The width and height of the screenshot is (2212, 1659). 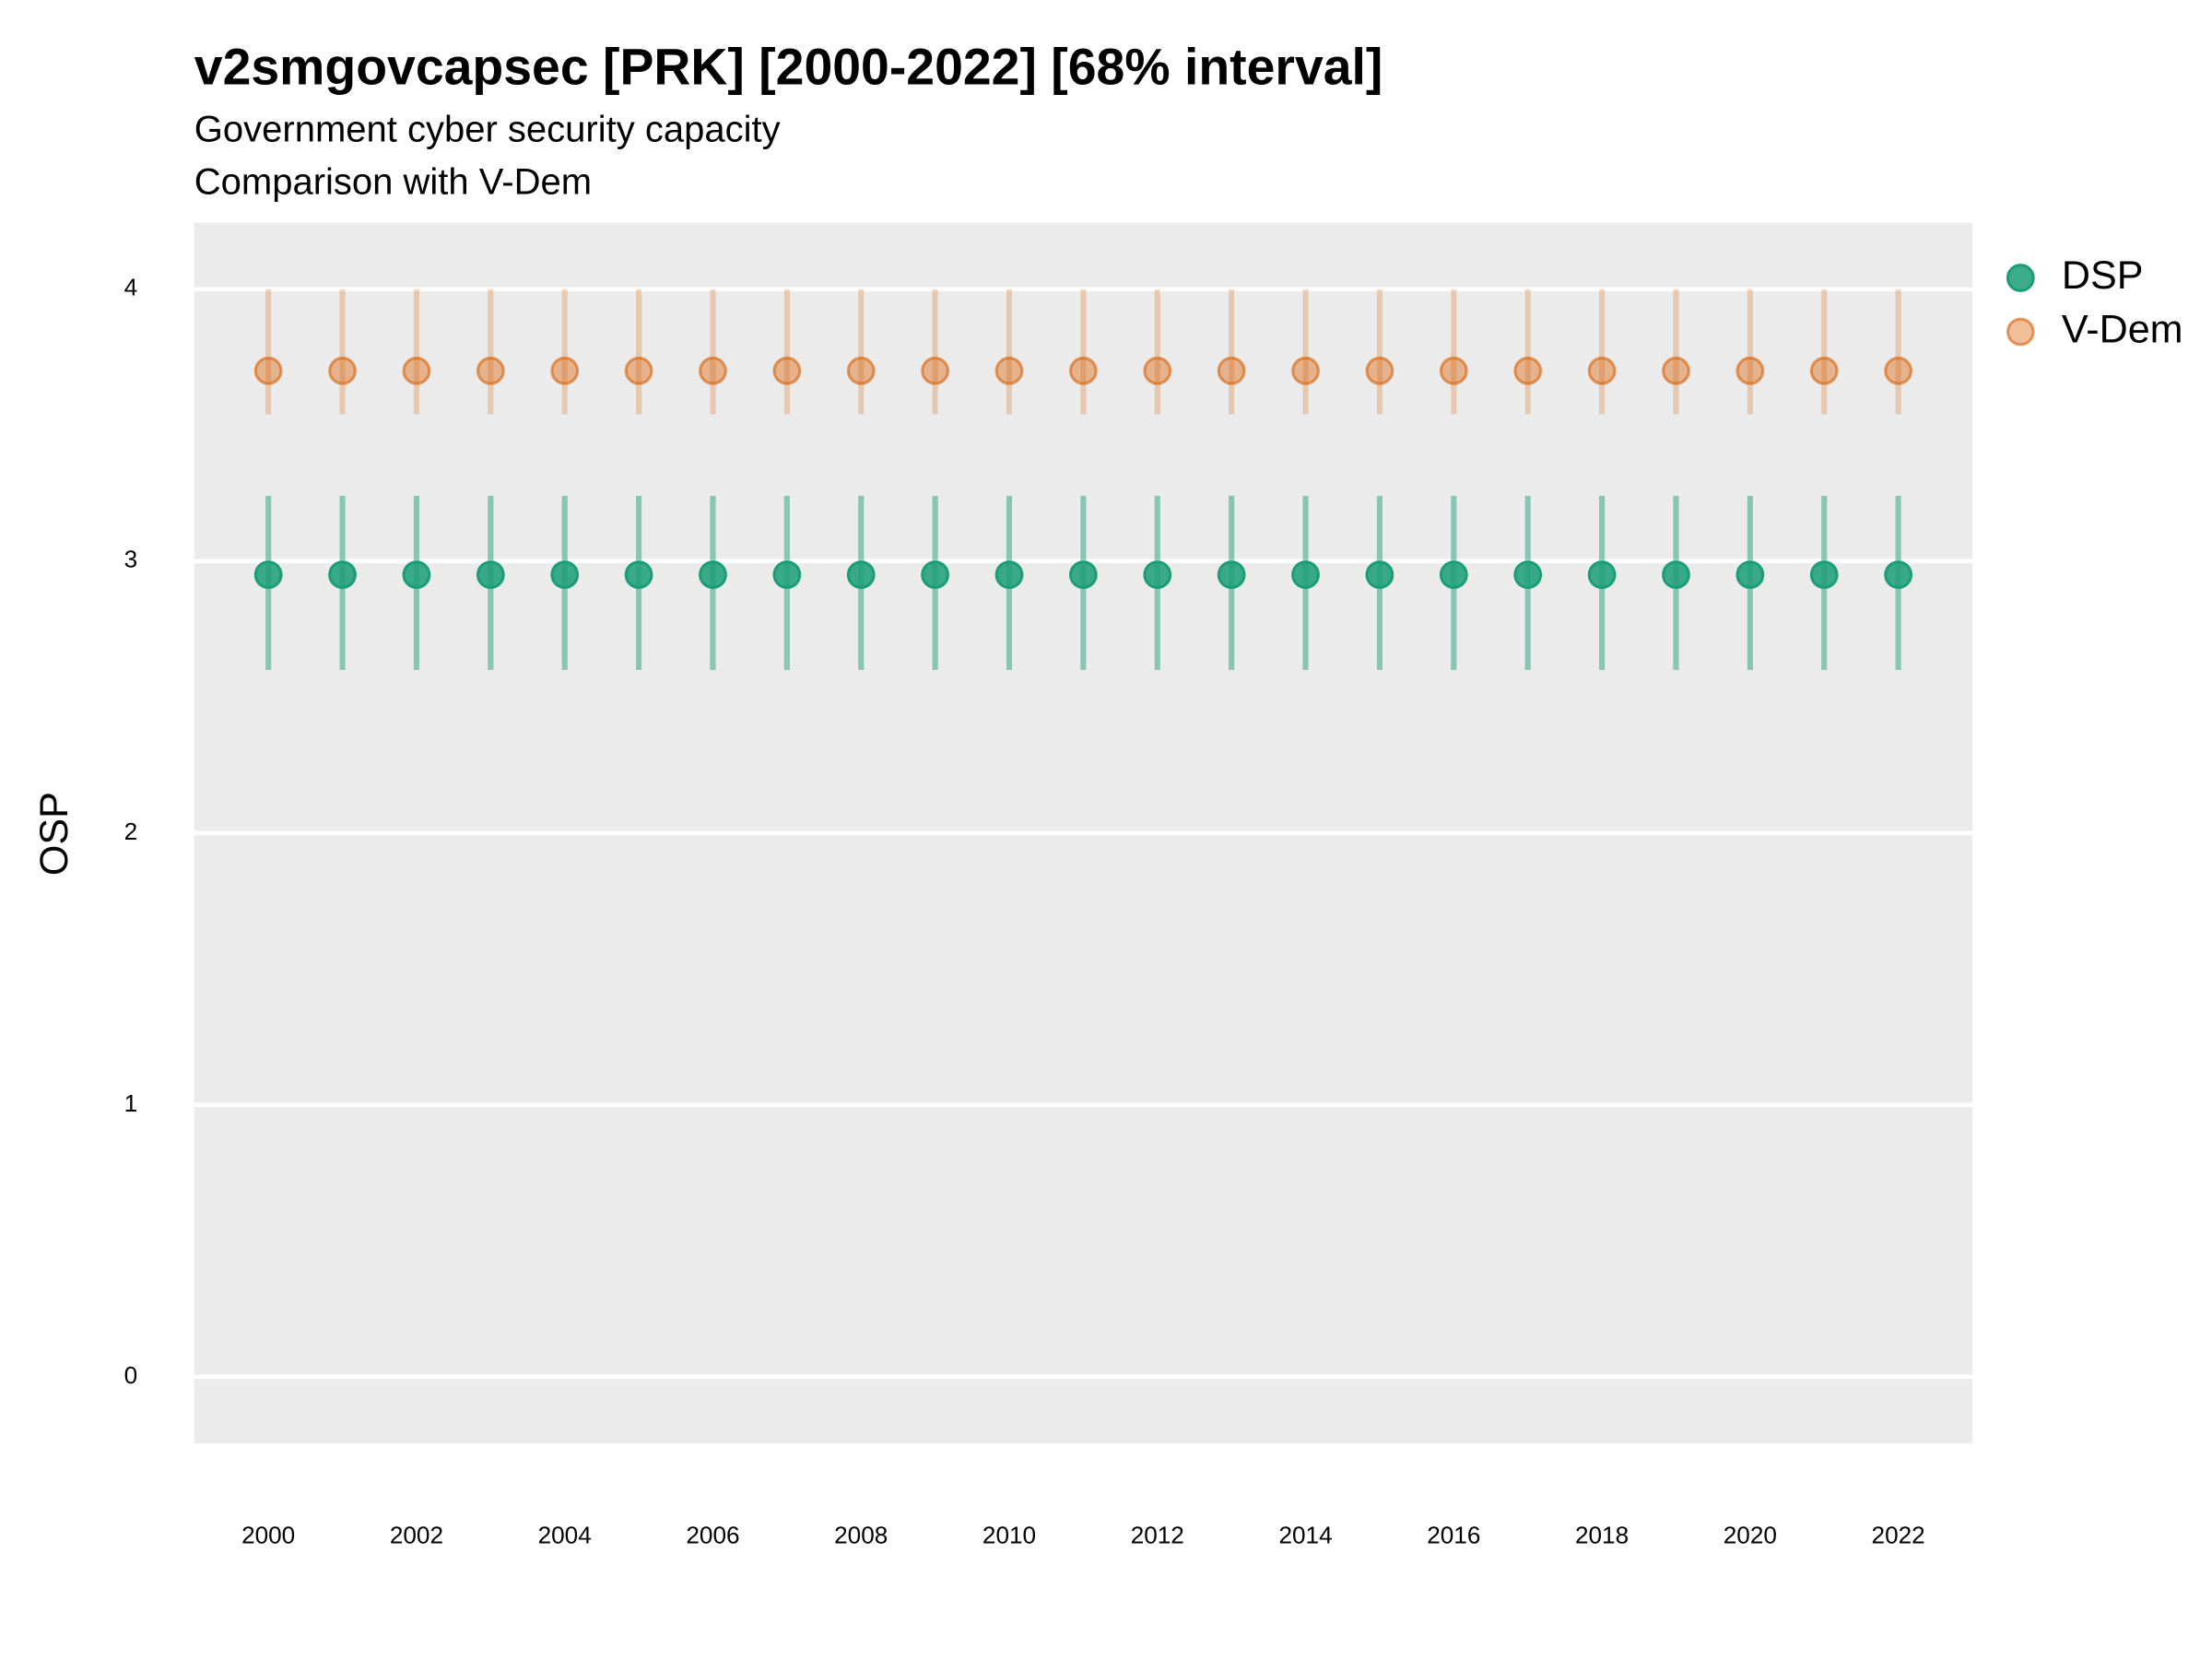 I want to click on x-tick-label: 2006, so click(x=712, y=1535).